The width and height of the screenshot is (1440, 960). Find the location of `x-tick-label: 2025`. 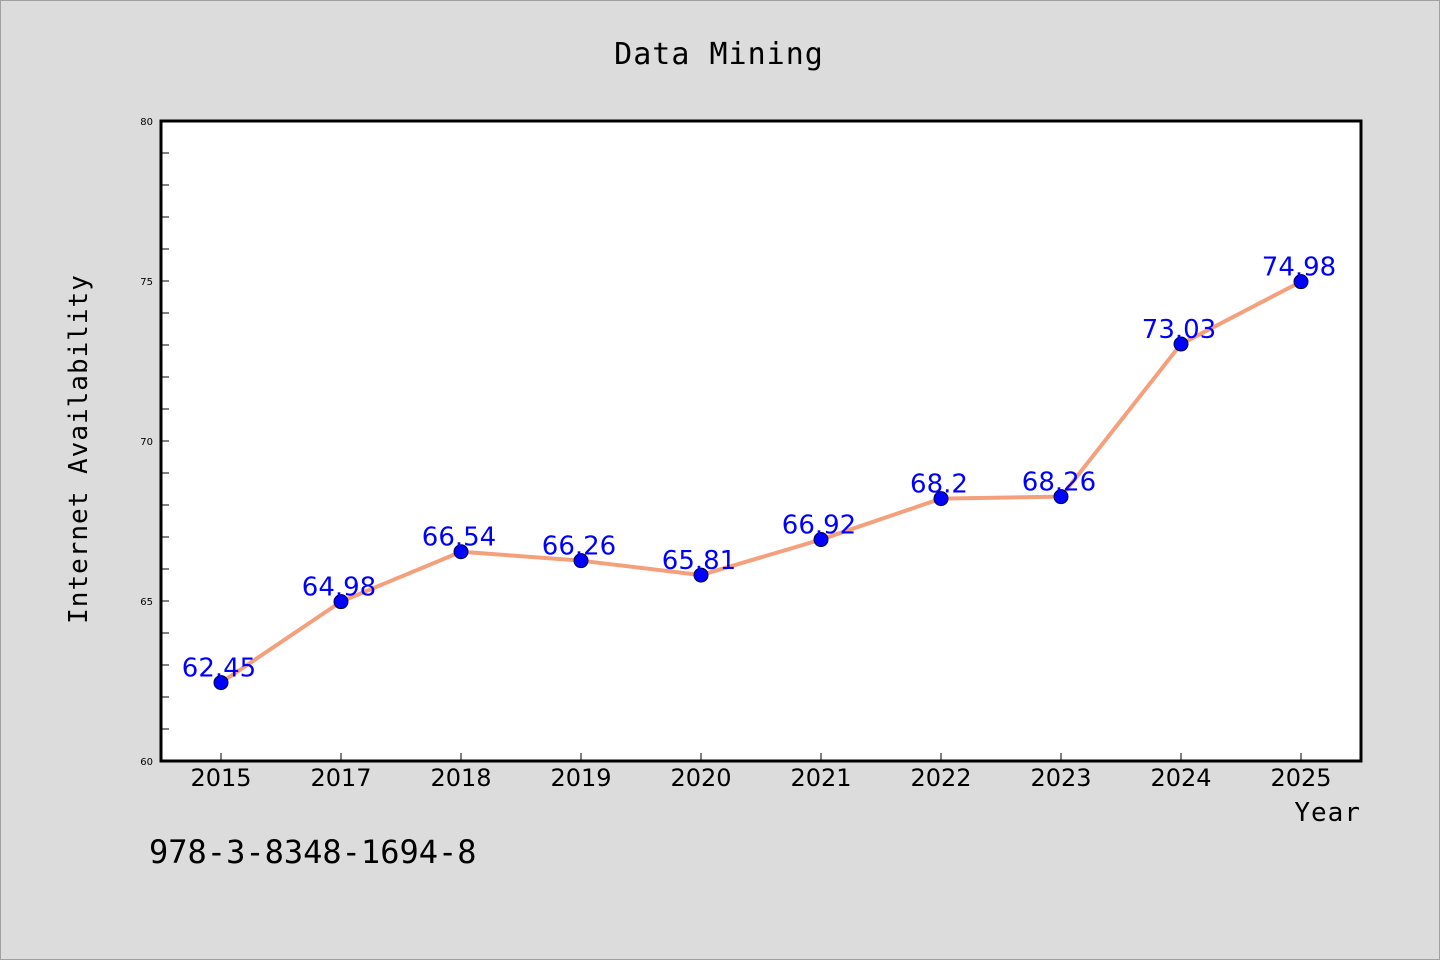

x-tick-label: 2025 is located at coordinates (1300, 778).